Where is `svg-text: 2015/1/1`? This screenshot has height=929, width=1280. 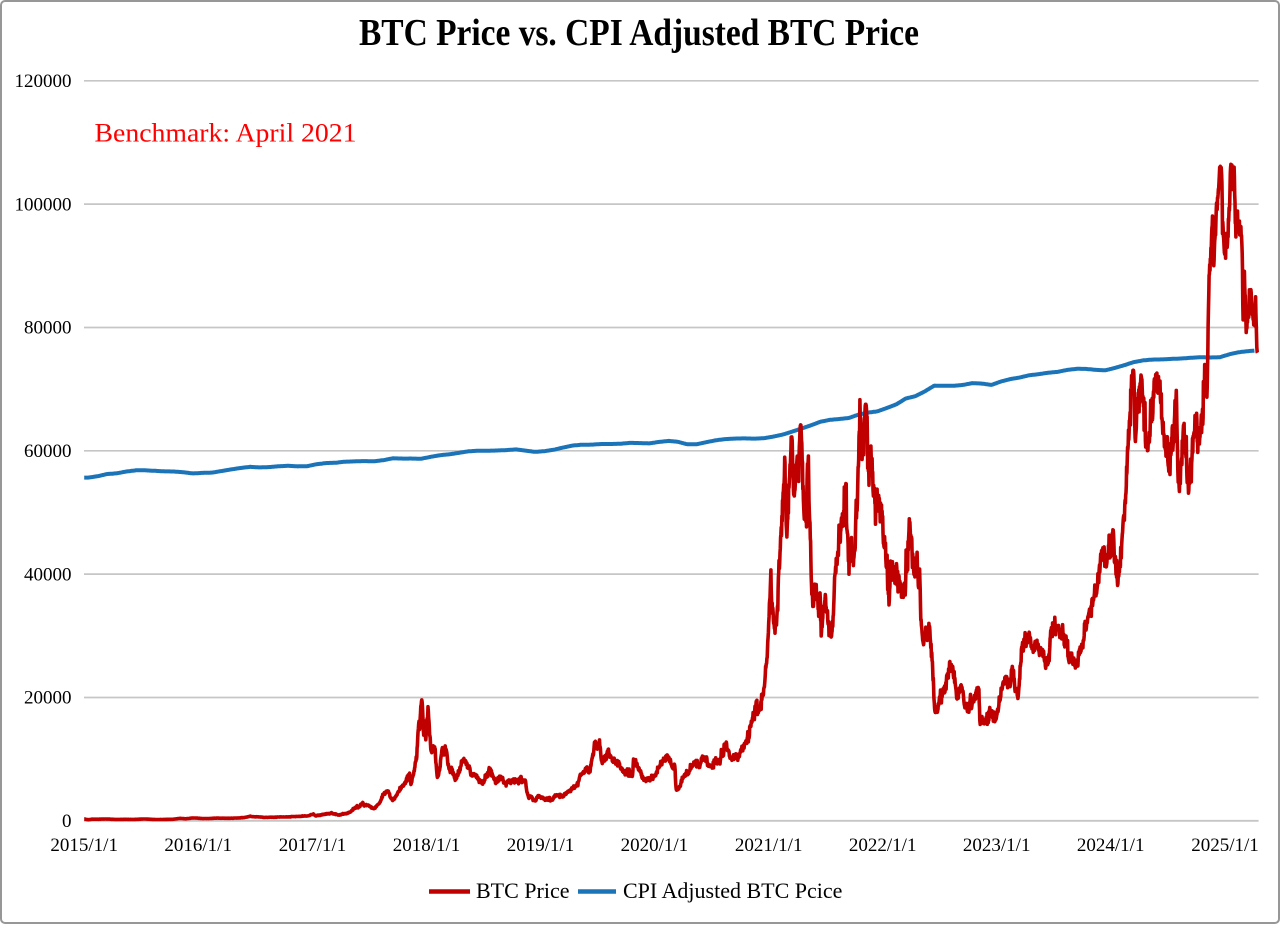 svg-text: 2015/1/1 is located at coordinates (84, 845).